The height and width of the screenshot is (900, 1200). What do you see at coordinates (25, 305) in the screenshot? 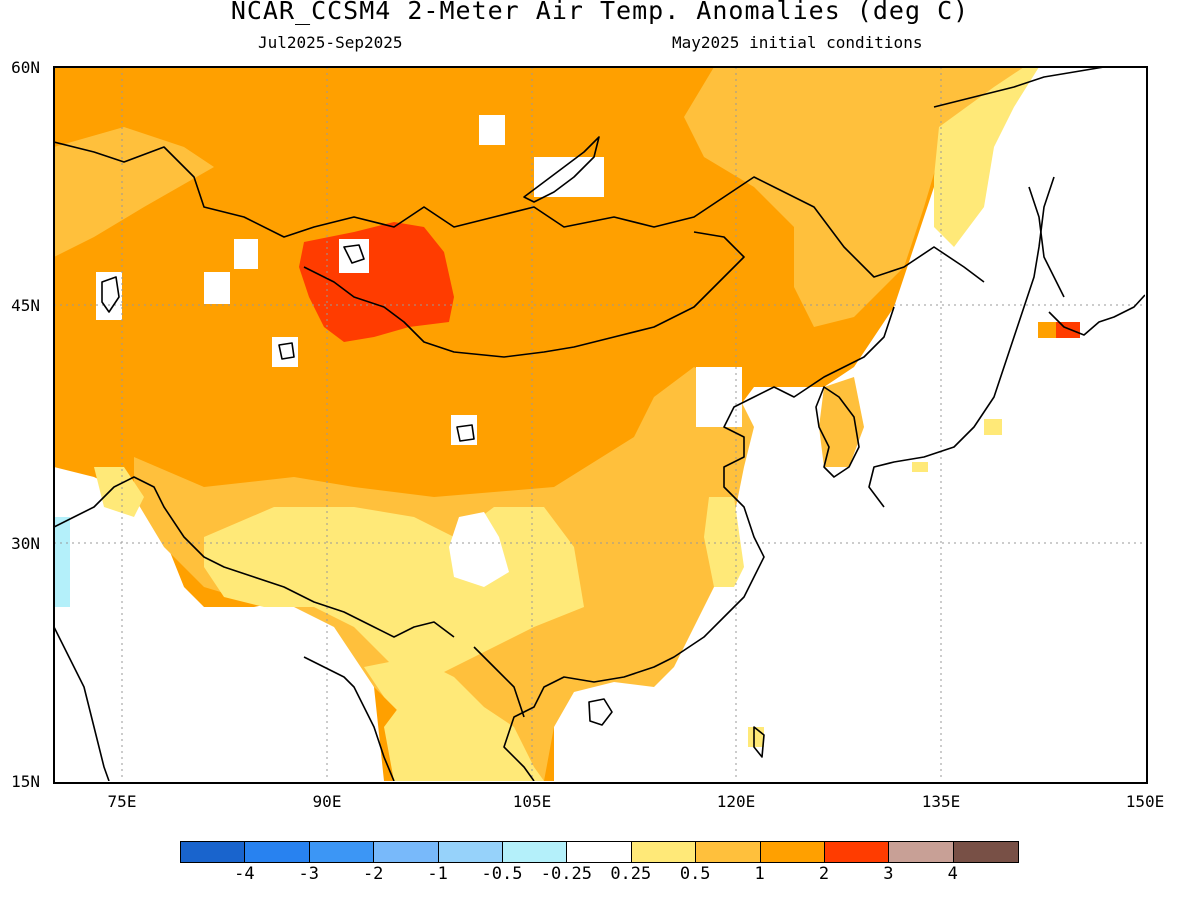
I see `lat-label-45n: 45N` at bounding box center [25, 305].